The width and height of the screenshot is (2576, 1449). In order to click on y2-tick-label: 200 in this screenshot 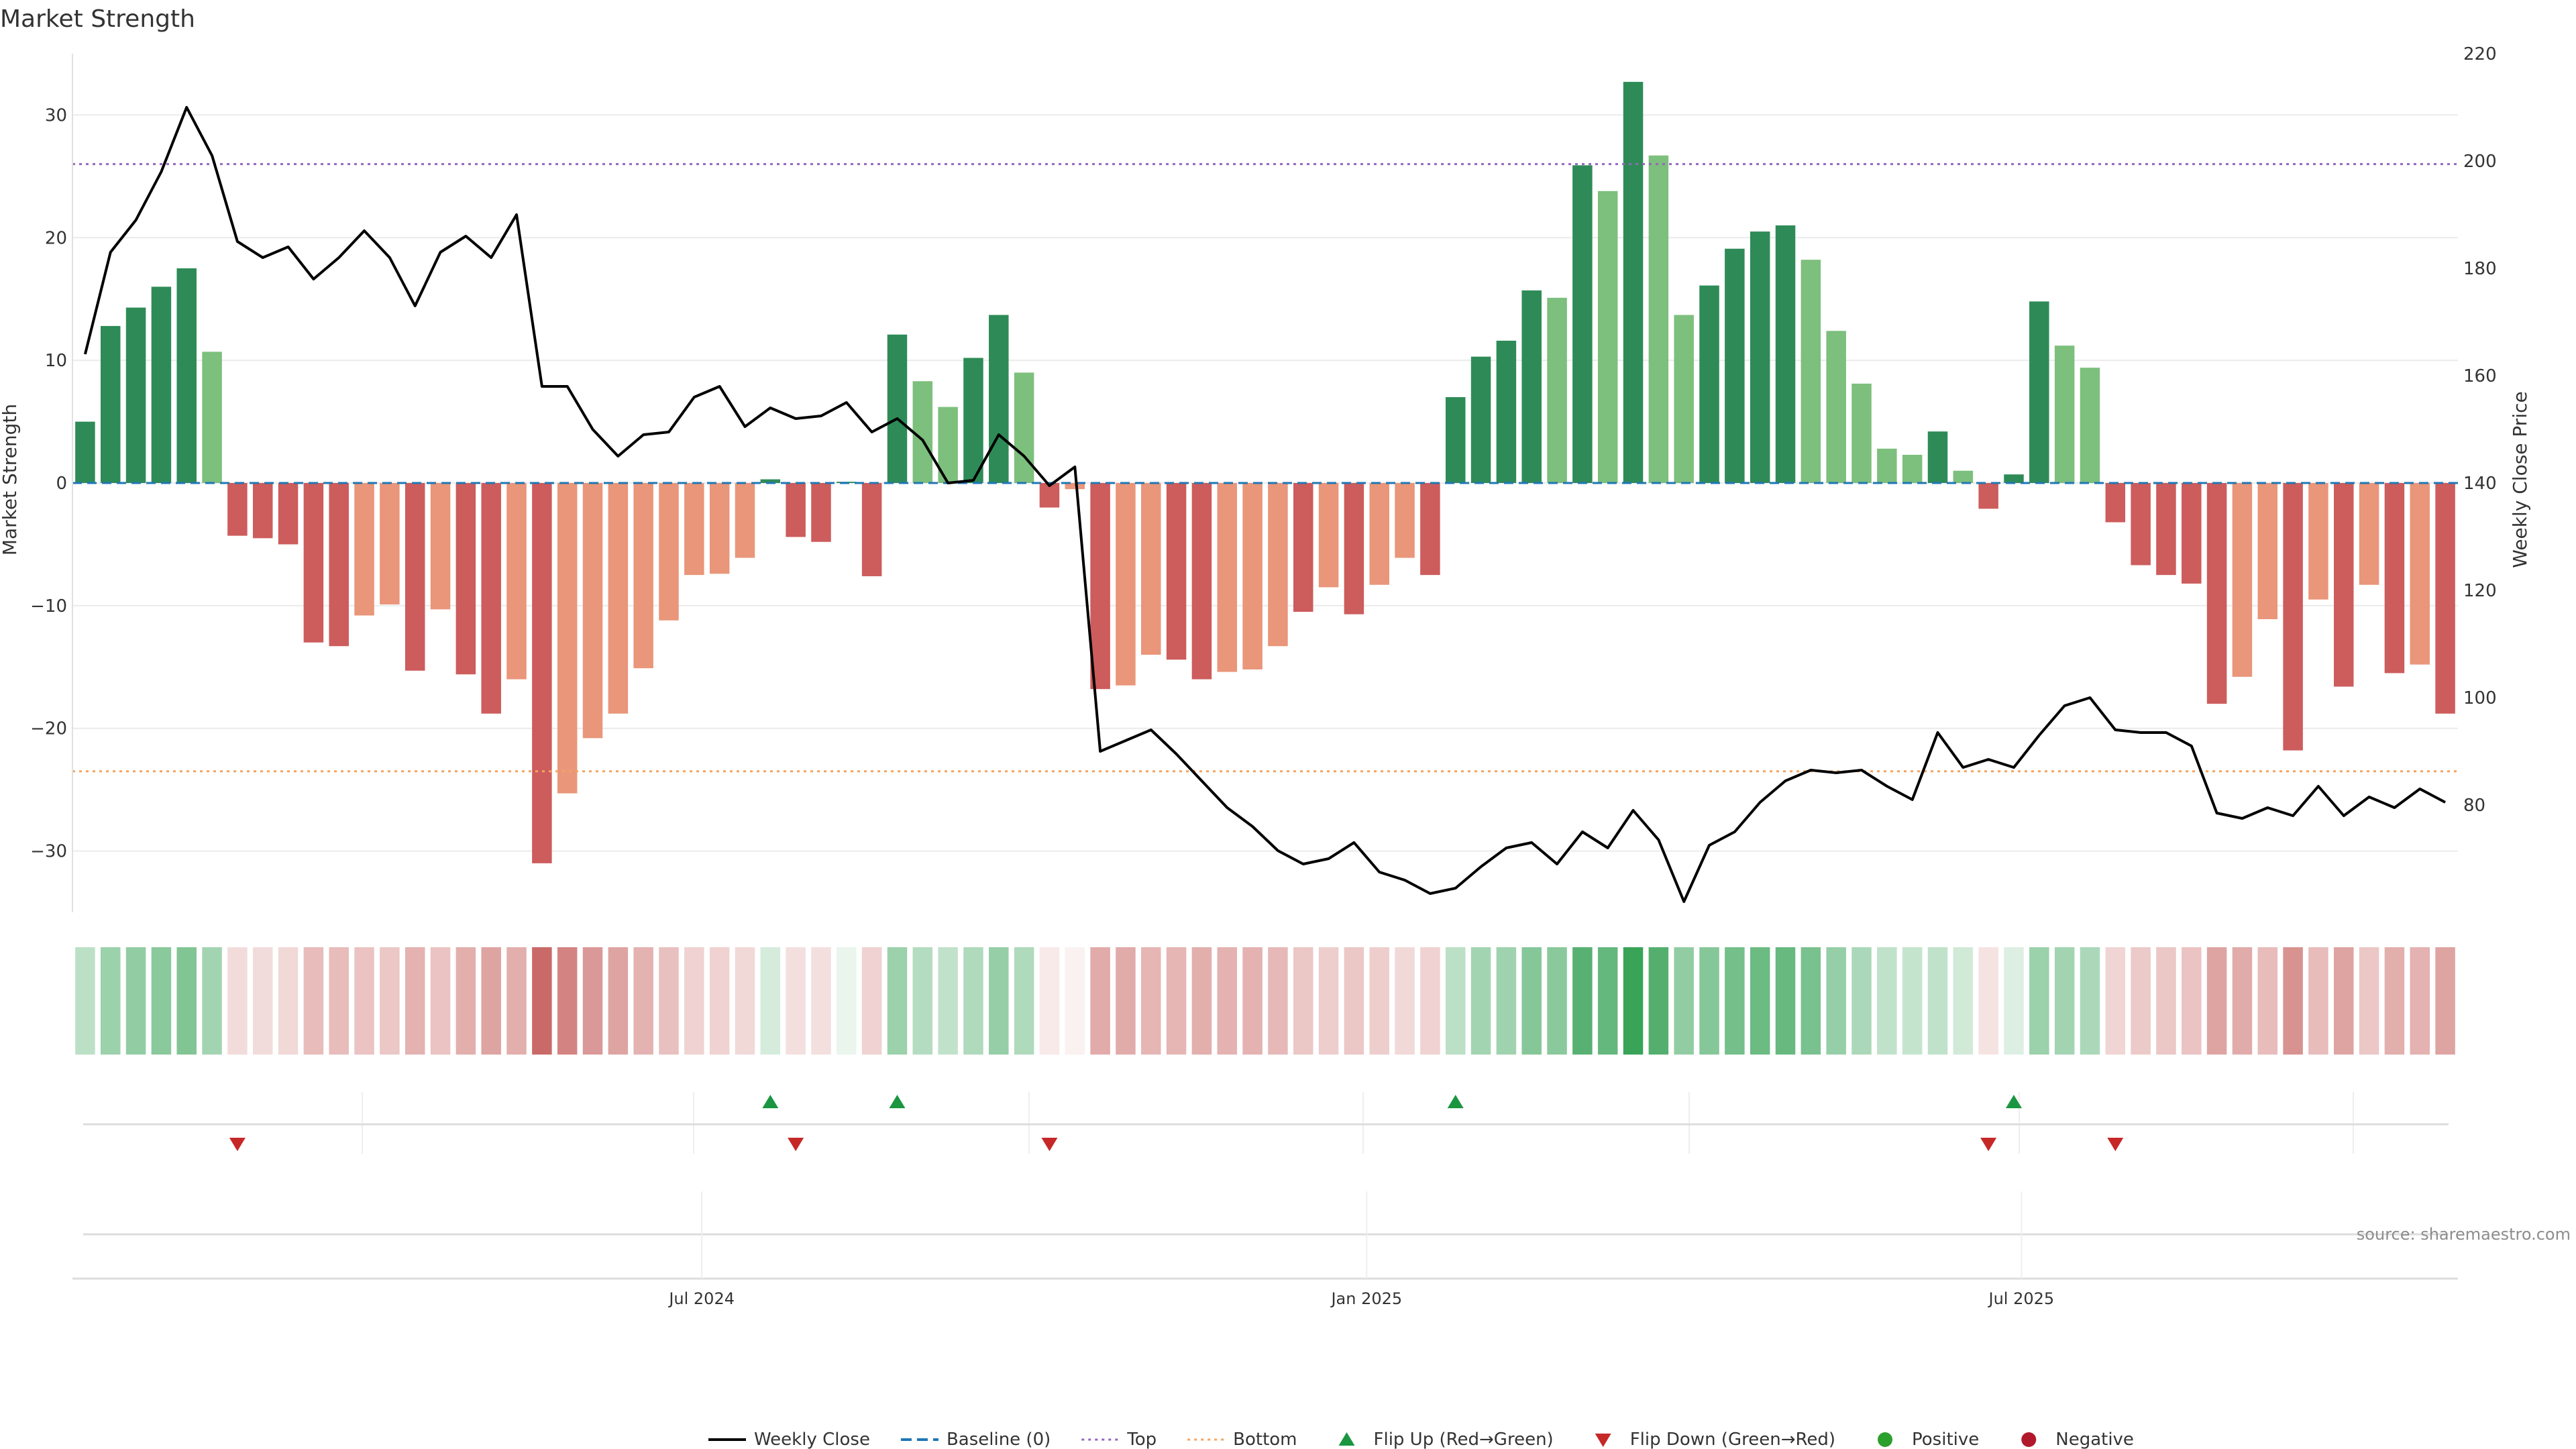, I will do `click(2480, 162)`.